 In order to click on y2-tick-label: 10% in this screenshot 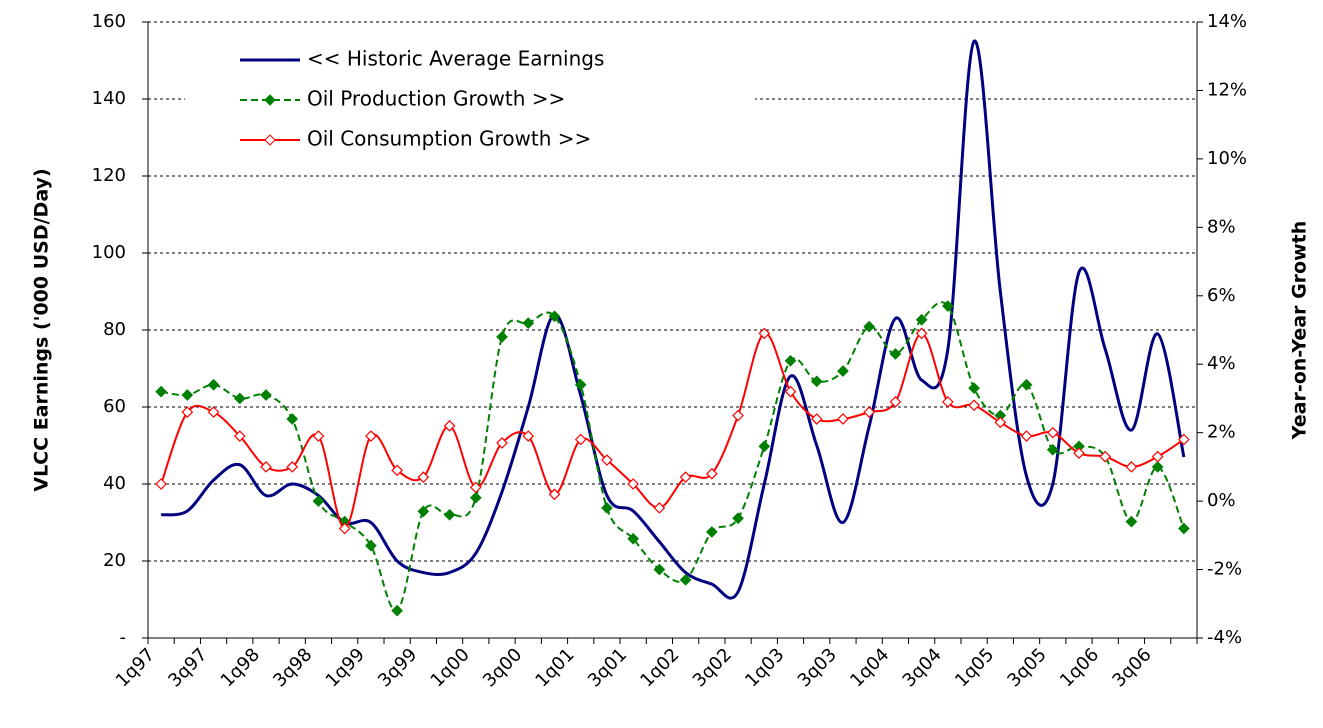, I will do `click(1227, 158)`.